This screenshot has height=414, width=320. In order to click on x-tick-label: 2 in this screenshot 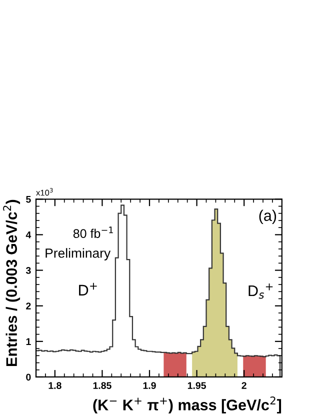, I will do `click(244, 385)`.